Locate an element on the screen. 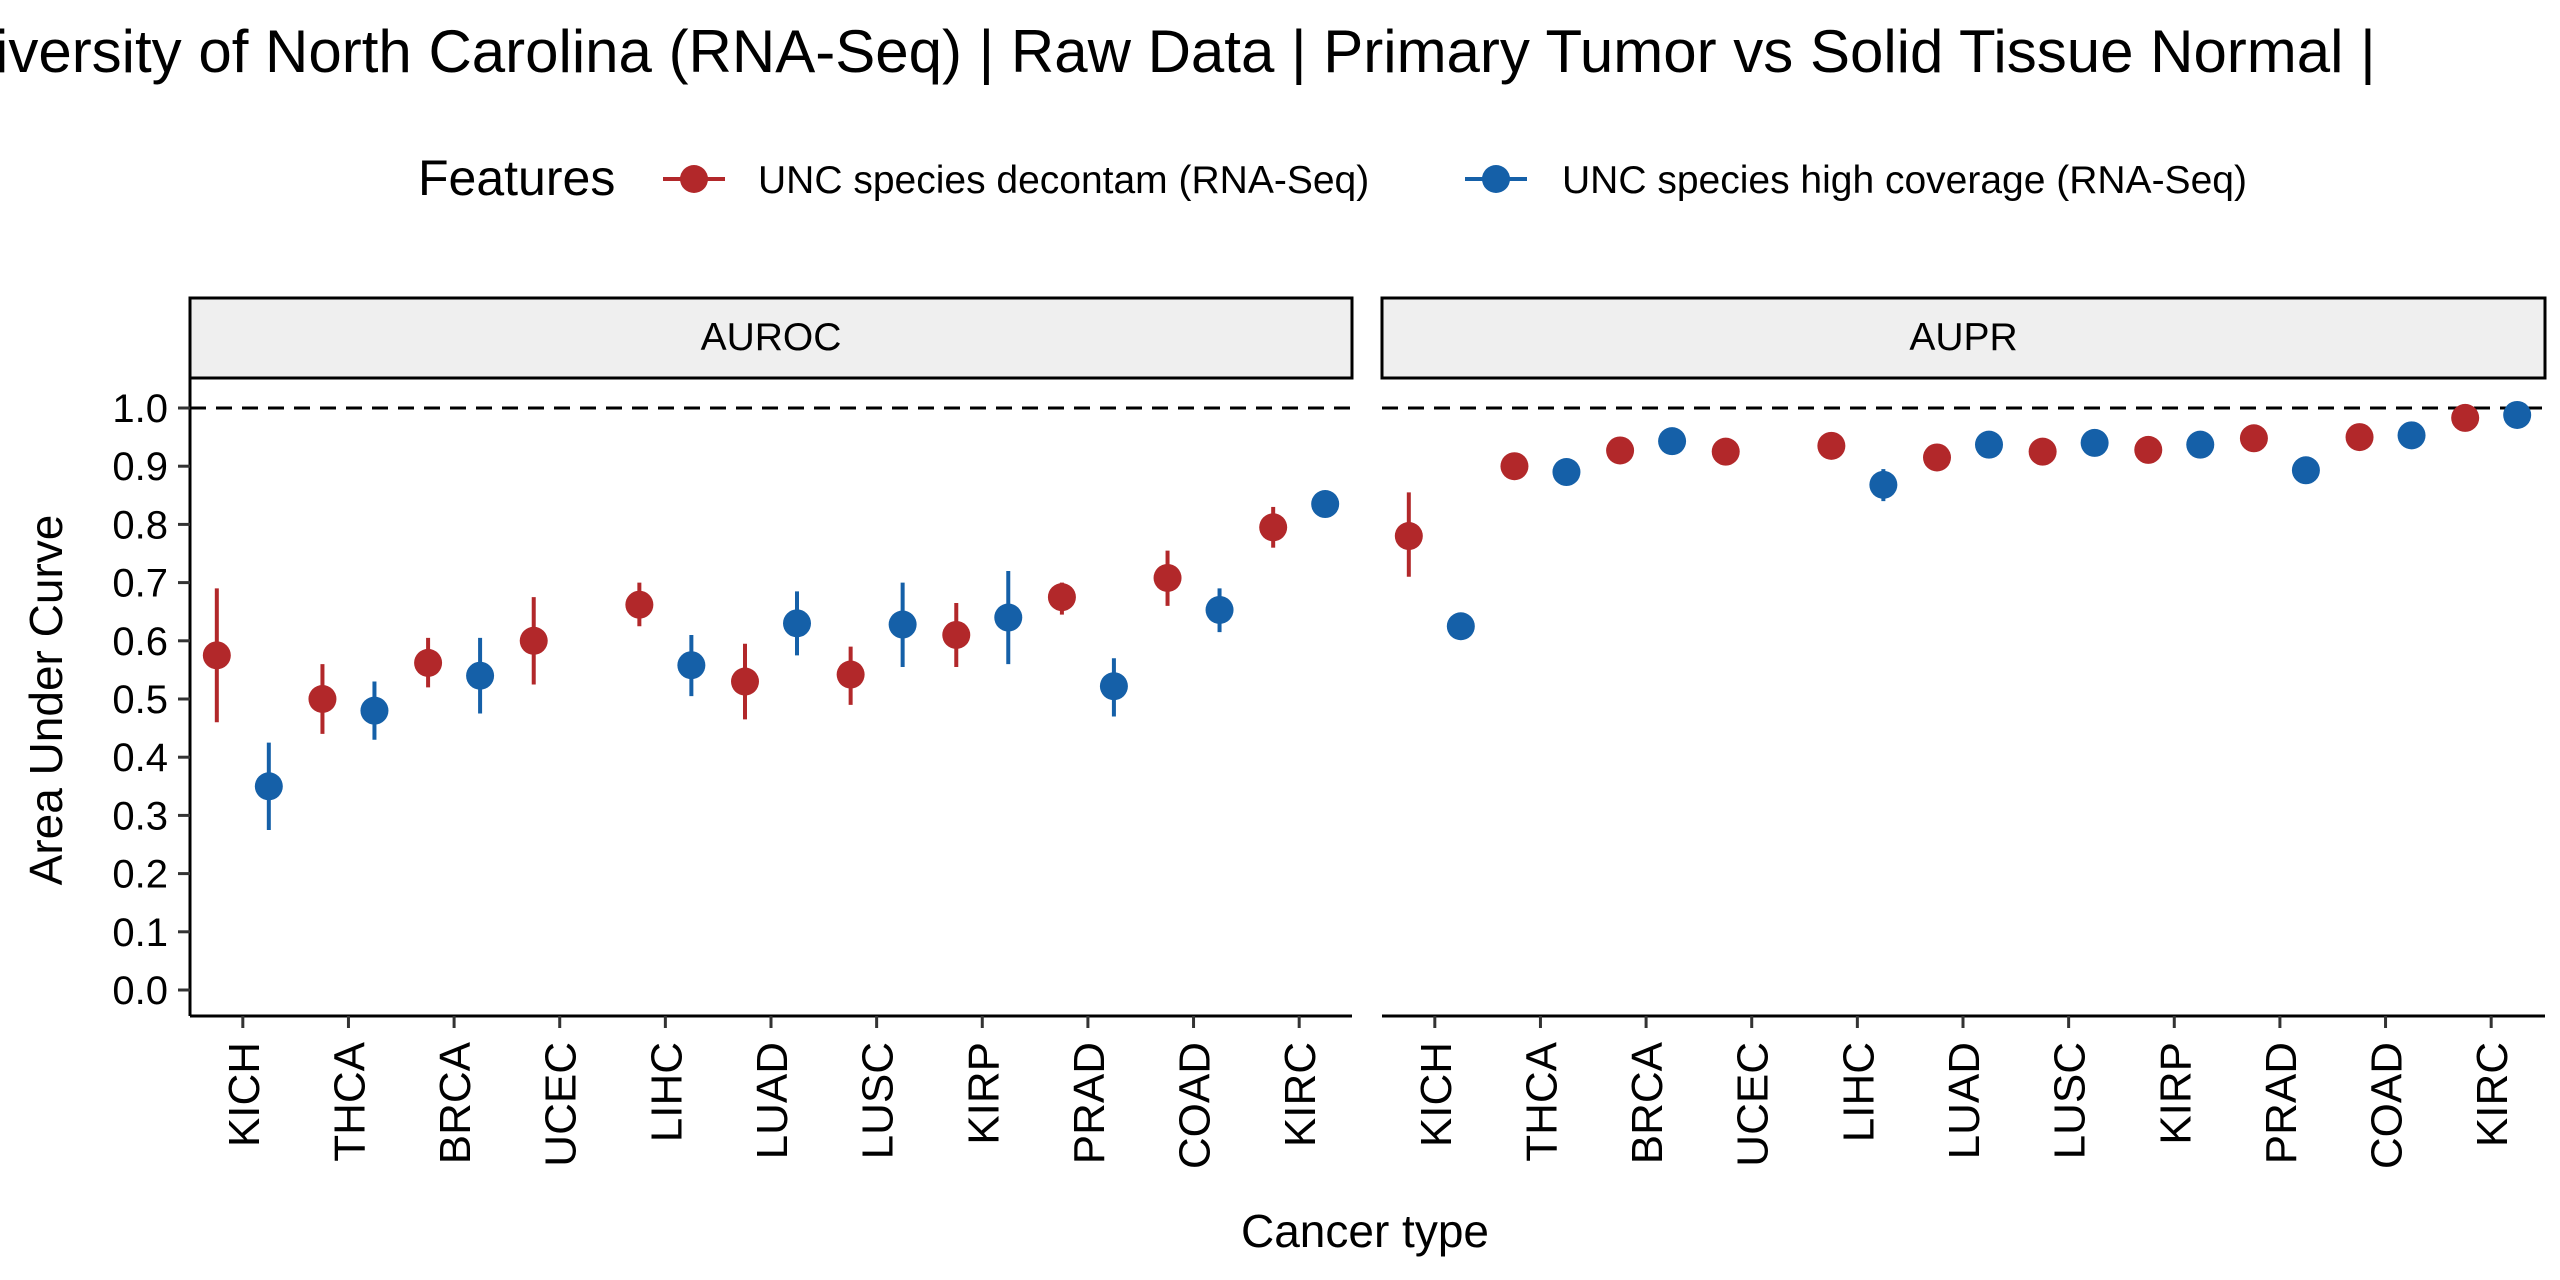  x-tick-label-auroc-kirp: KIRP is located at coordinates (983, 1093).